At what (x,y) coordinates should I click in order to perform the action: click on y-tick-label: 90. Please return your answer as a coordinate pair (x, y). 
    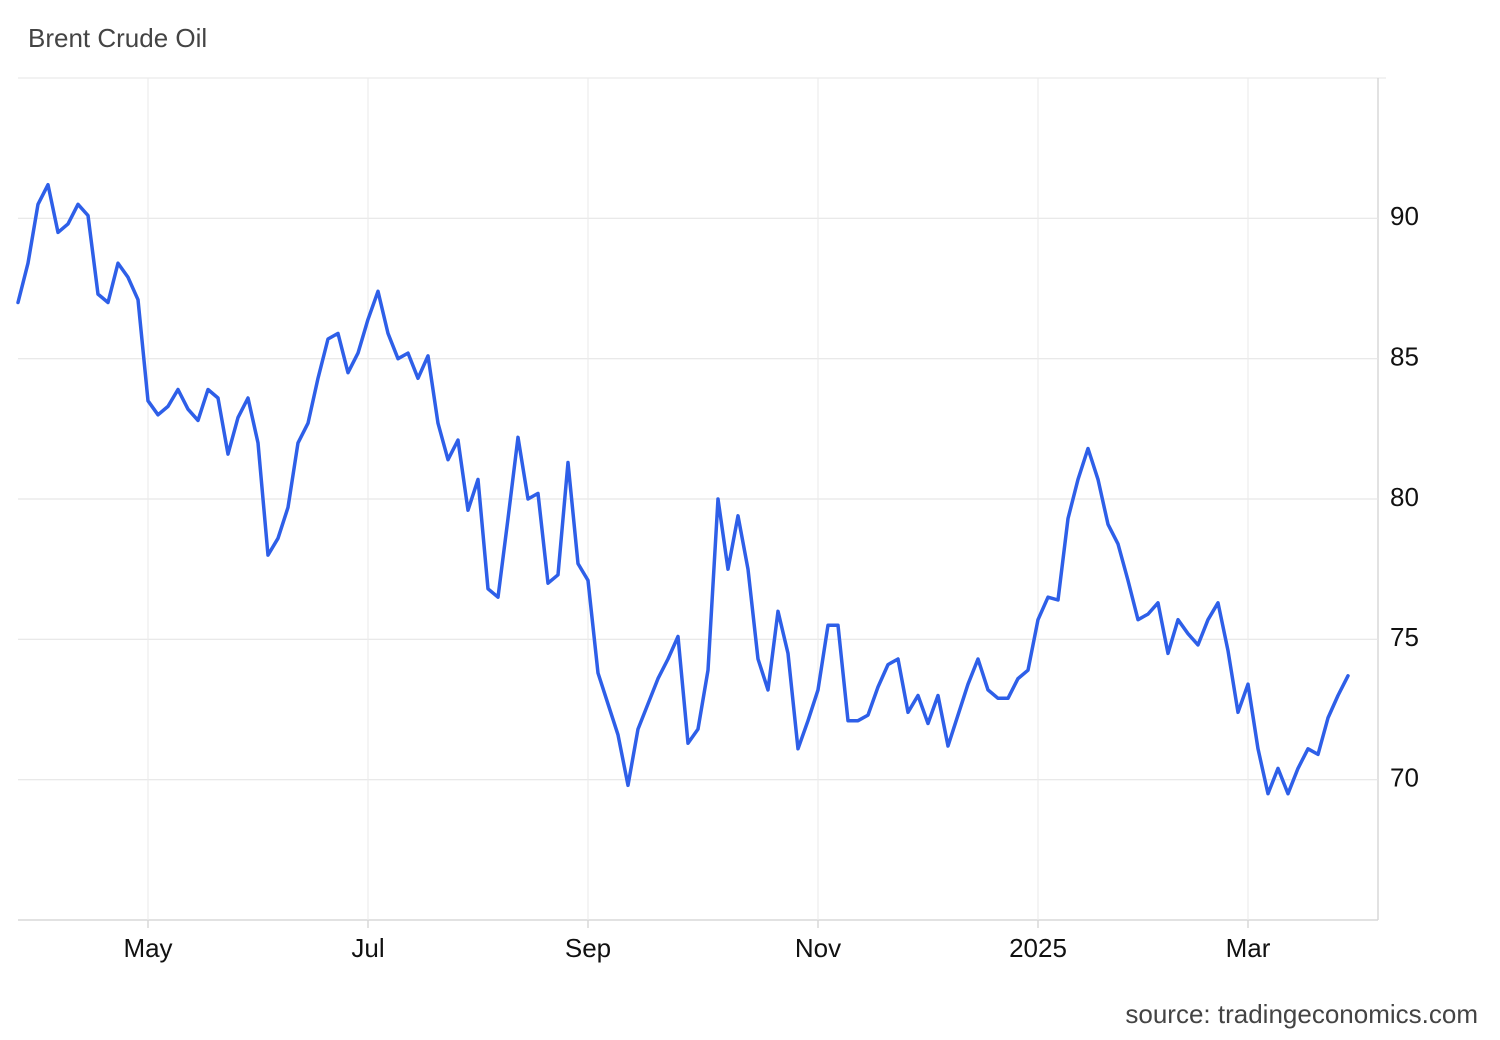
    Looking at the image, I should click on (1404, 216).